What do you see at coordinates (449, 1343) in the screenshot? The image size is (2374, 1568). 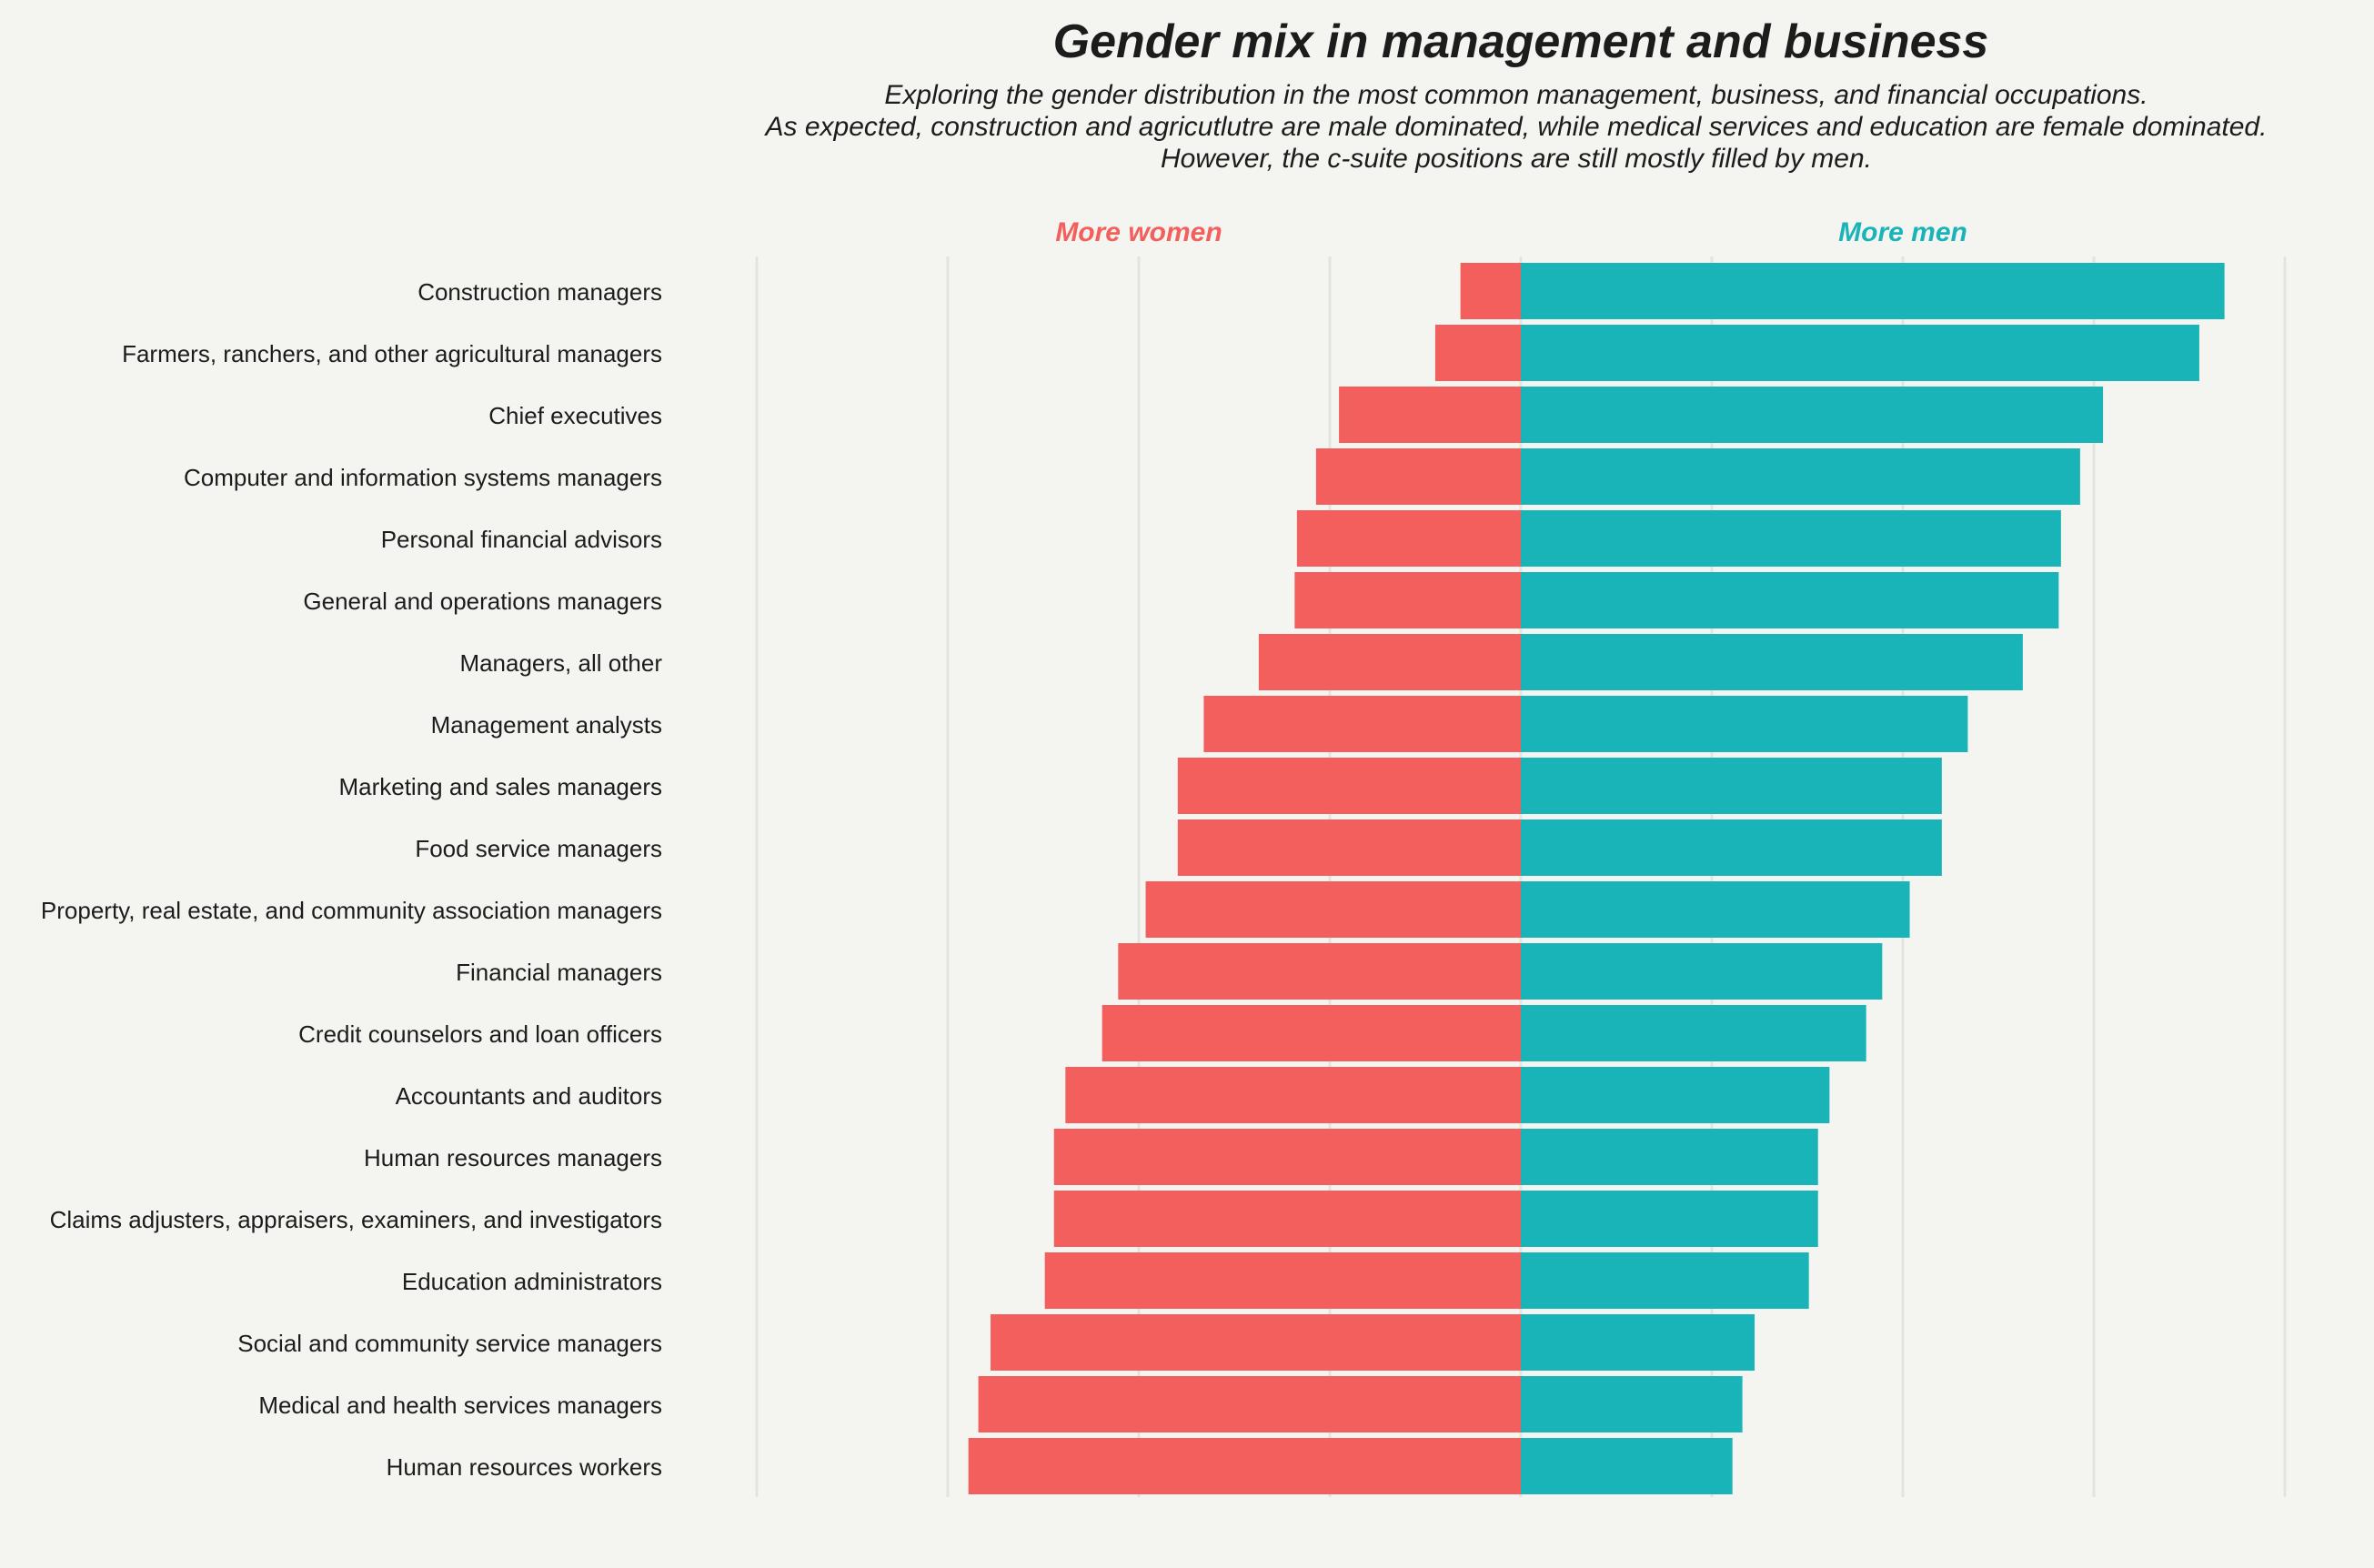 I see `category-label: Social and community service managers` at bounding box center [449, 1343].